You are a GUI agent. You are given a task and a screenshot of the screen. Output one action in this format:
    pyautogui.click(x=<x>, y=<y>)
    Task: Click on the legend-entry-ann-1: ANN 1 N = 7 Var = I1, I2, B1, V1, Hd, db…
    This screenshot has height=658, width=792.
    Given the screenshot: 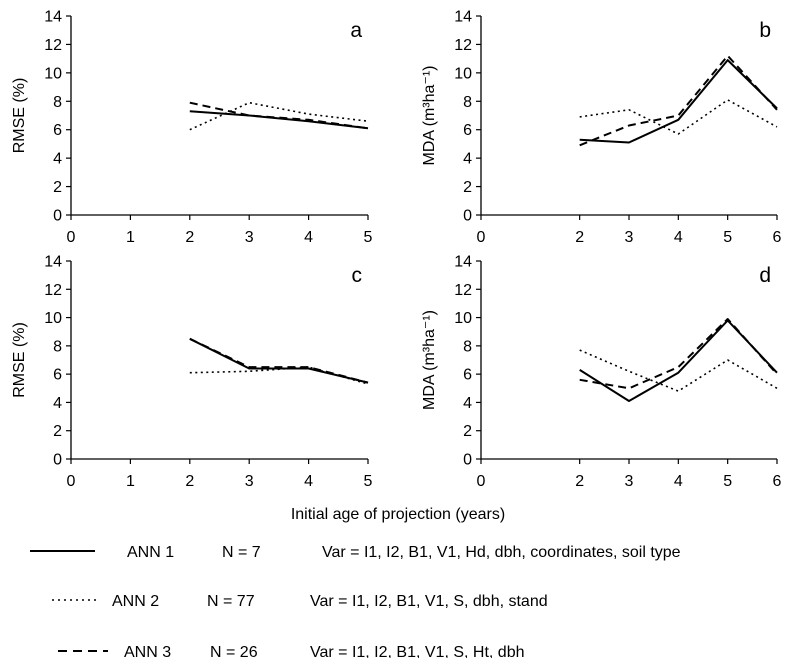 What is the action you would take?
    pyautogui.click(x=355, y=552)
    